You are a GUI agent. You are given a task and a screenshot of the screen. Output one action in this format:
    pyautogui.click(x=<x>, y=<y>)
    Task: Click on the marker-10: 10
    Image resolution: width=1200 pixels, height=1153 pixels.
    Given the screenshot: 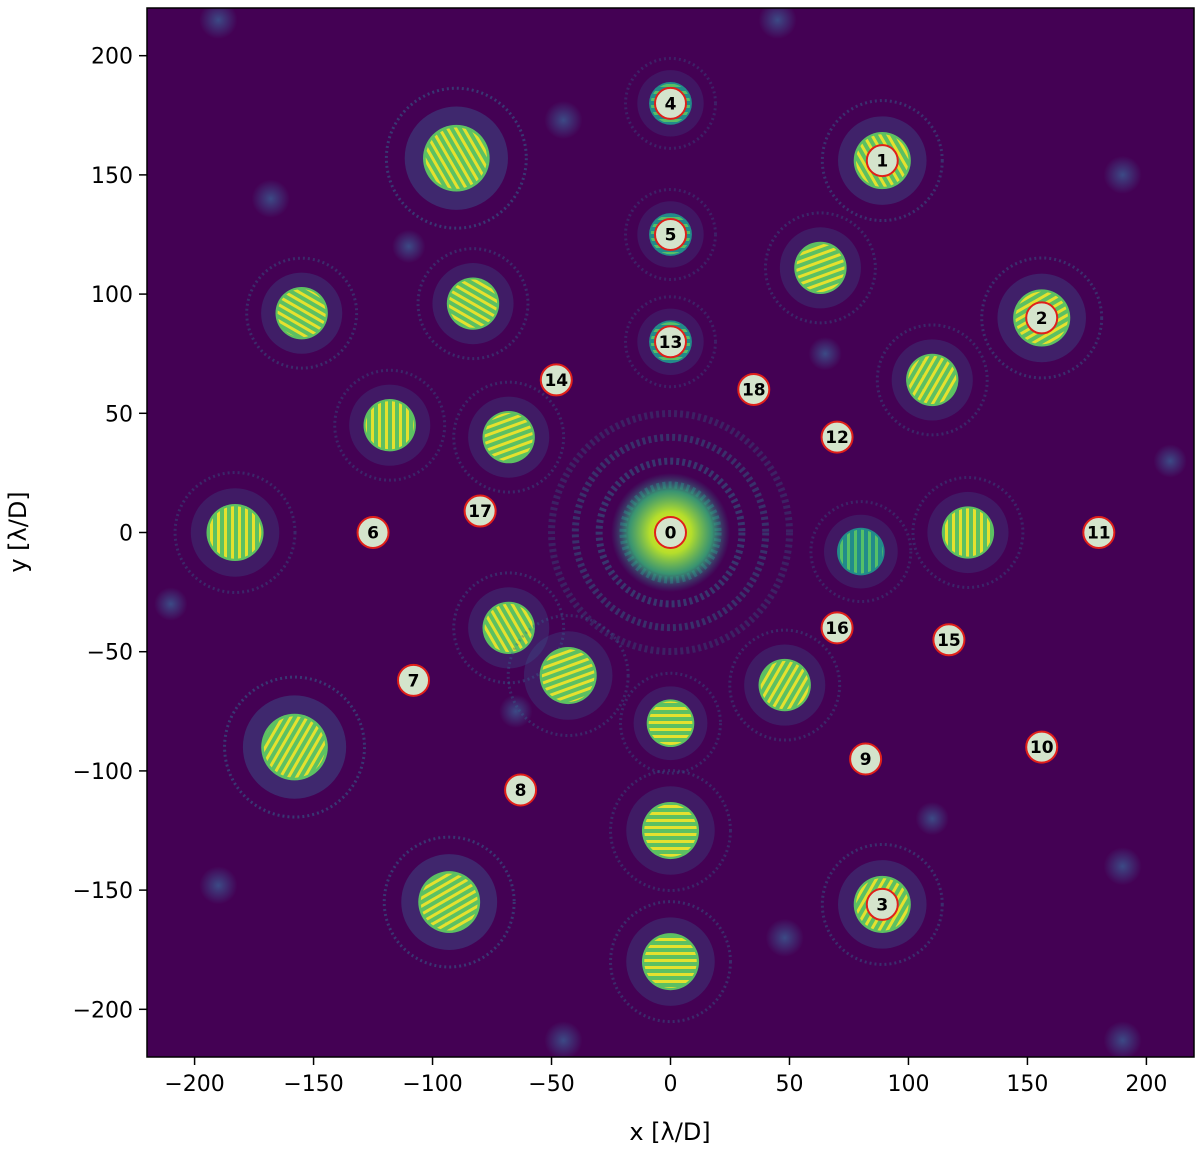 What is the action you would take?
    pyautogui.click(x=1042, y=747)
    